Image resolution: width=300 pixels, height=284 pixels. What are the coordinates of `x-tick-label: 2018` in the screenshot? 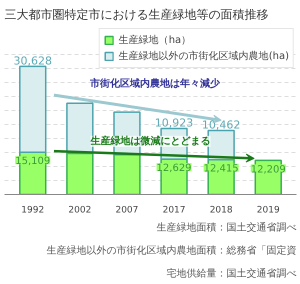 It's located at (221, 211).